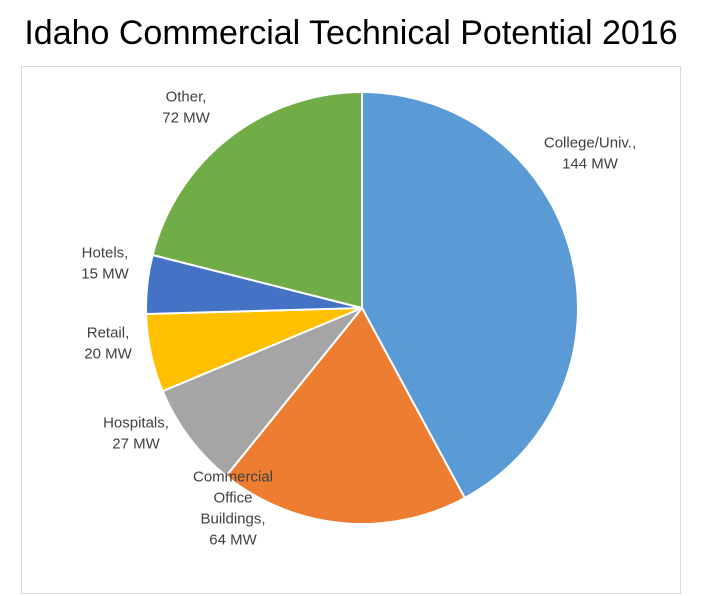 Image resolution: width=702 pixels, height=596 pixels. What do you see at coordinates (136, 434) in the screenshot?
I see `data-label-hospitals: Hospitals, 27 MW` at bounding box center [136, 434].